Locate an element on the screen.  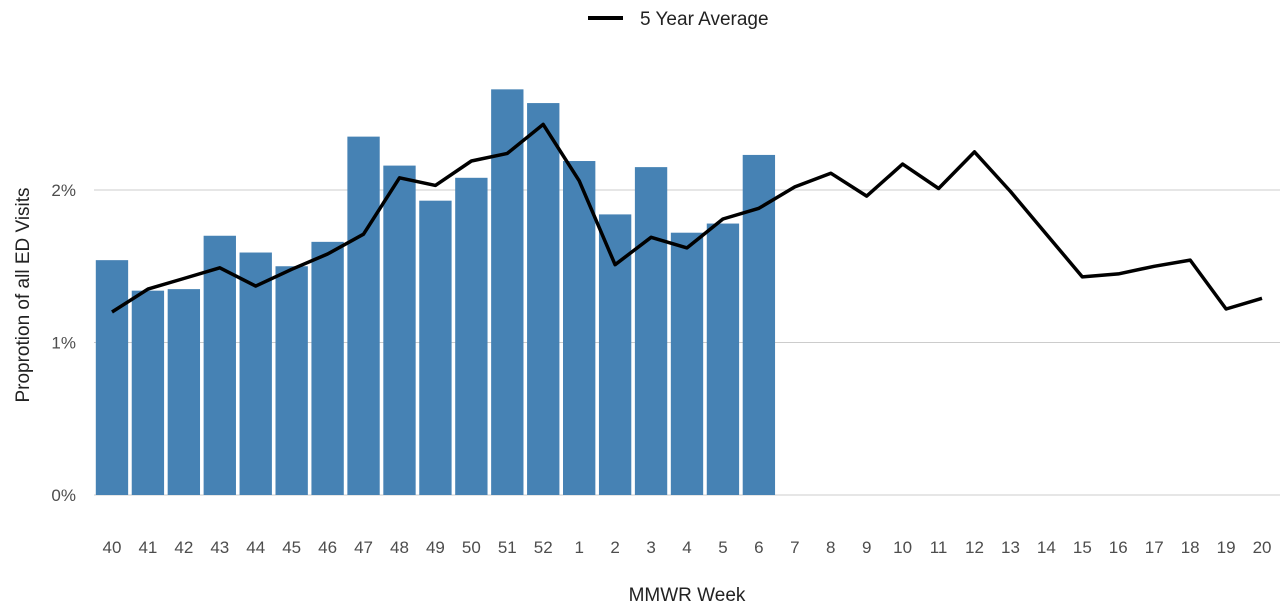
y-axis-ticks: 0% 1% 2% is located at coordinates (63, 343).